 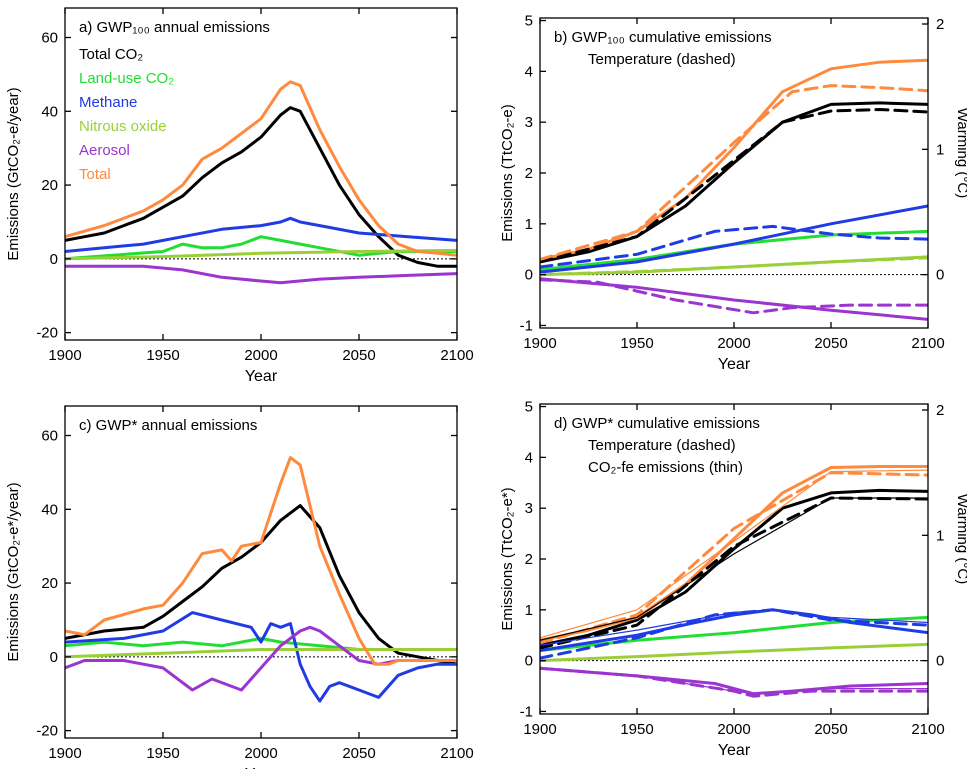 I want to click on panel-title: a) GWP₁₀₀ annual emissions, so click(x=174, y=27).